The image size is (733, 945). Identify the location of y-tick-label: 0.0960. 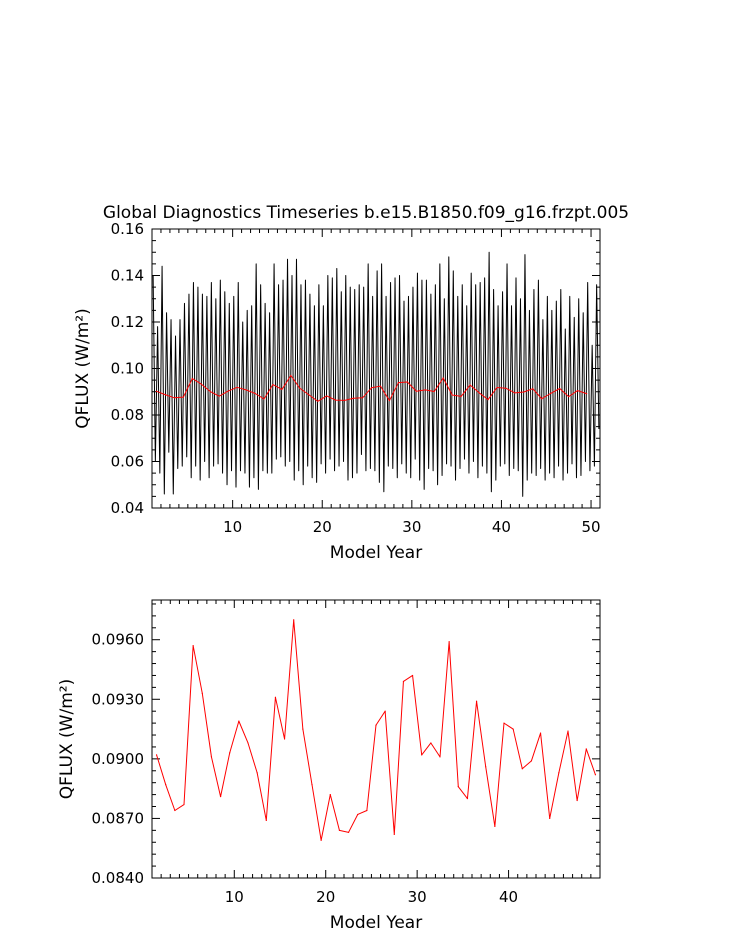
(118, 640).